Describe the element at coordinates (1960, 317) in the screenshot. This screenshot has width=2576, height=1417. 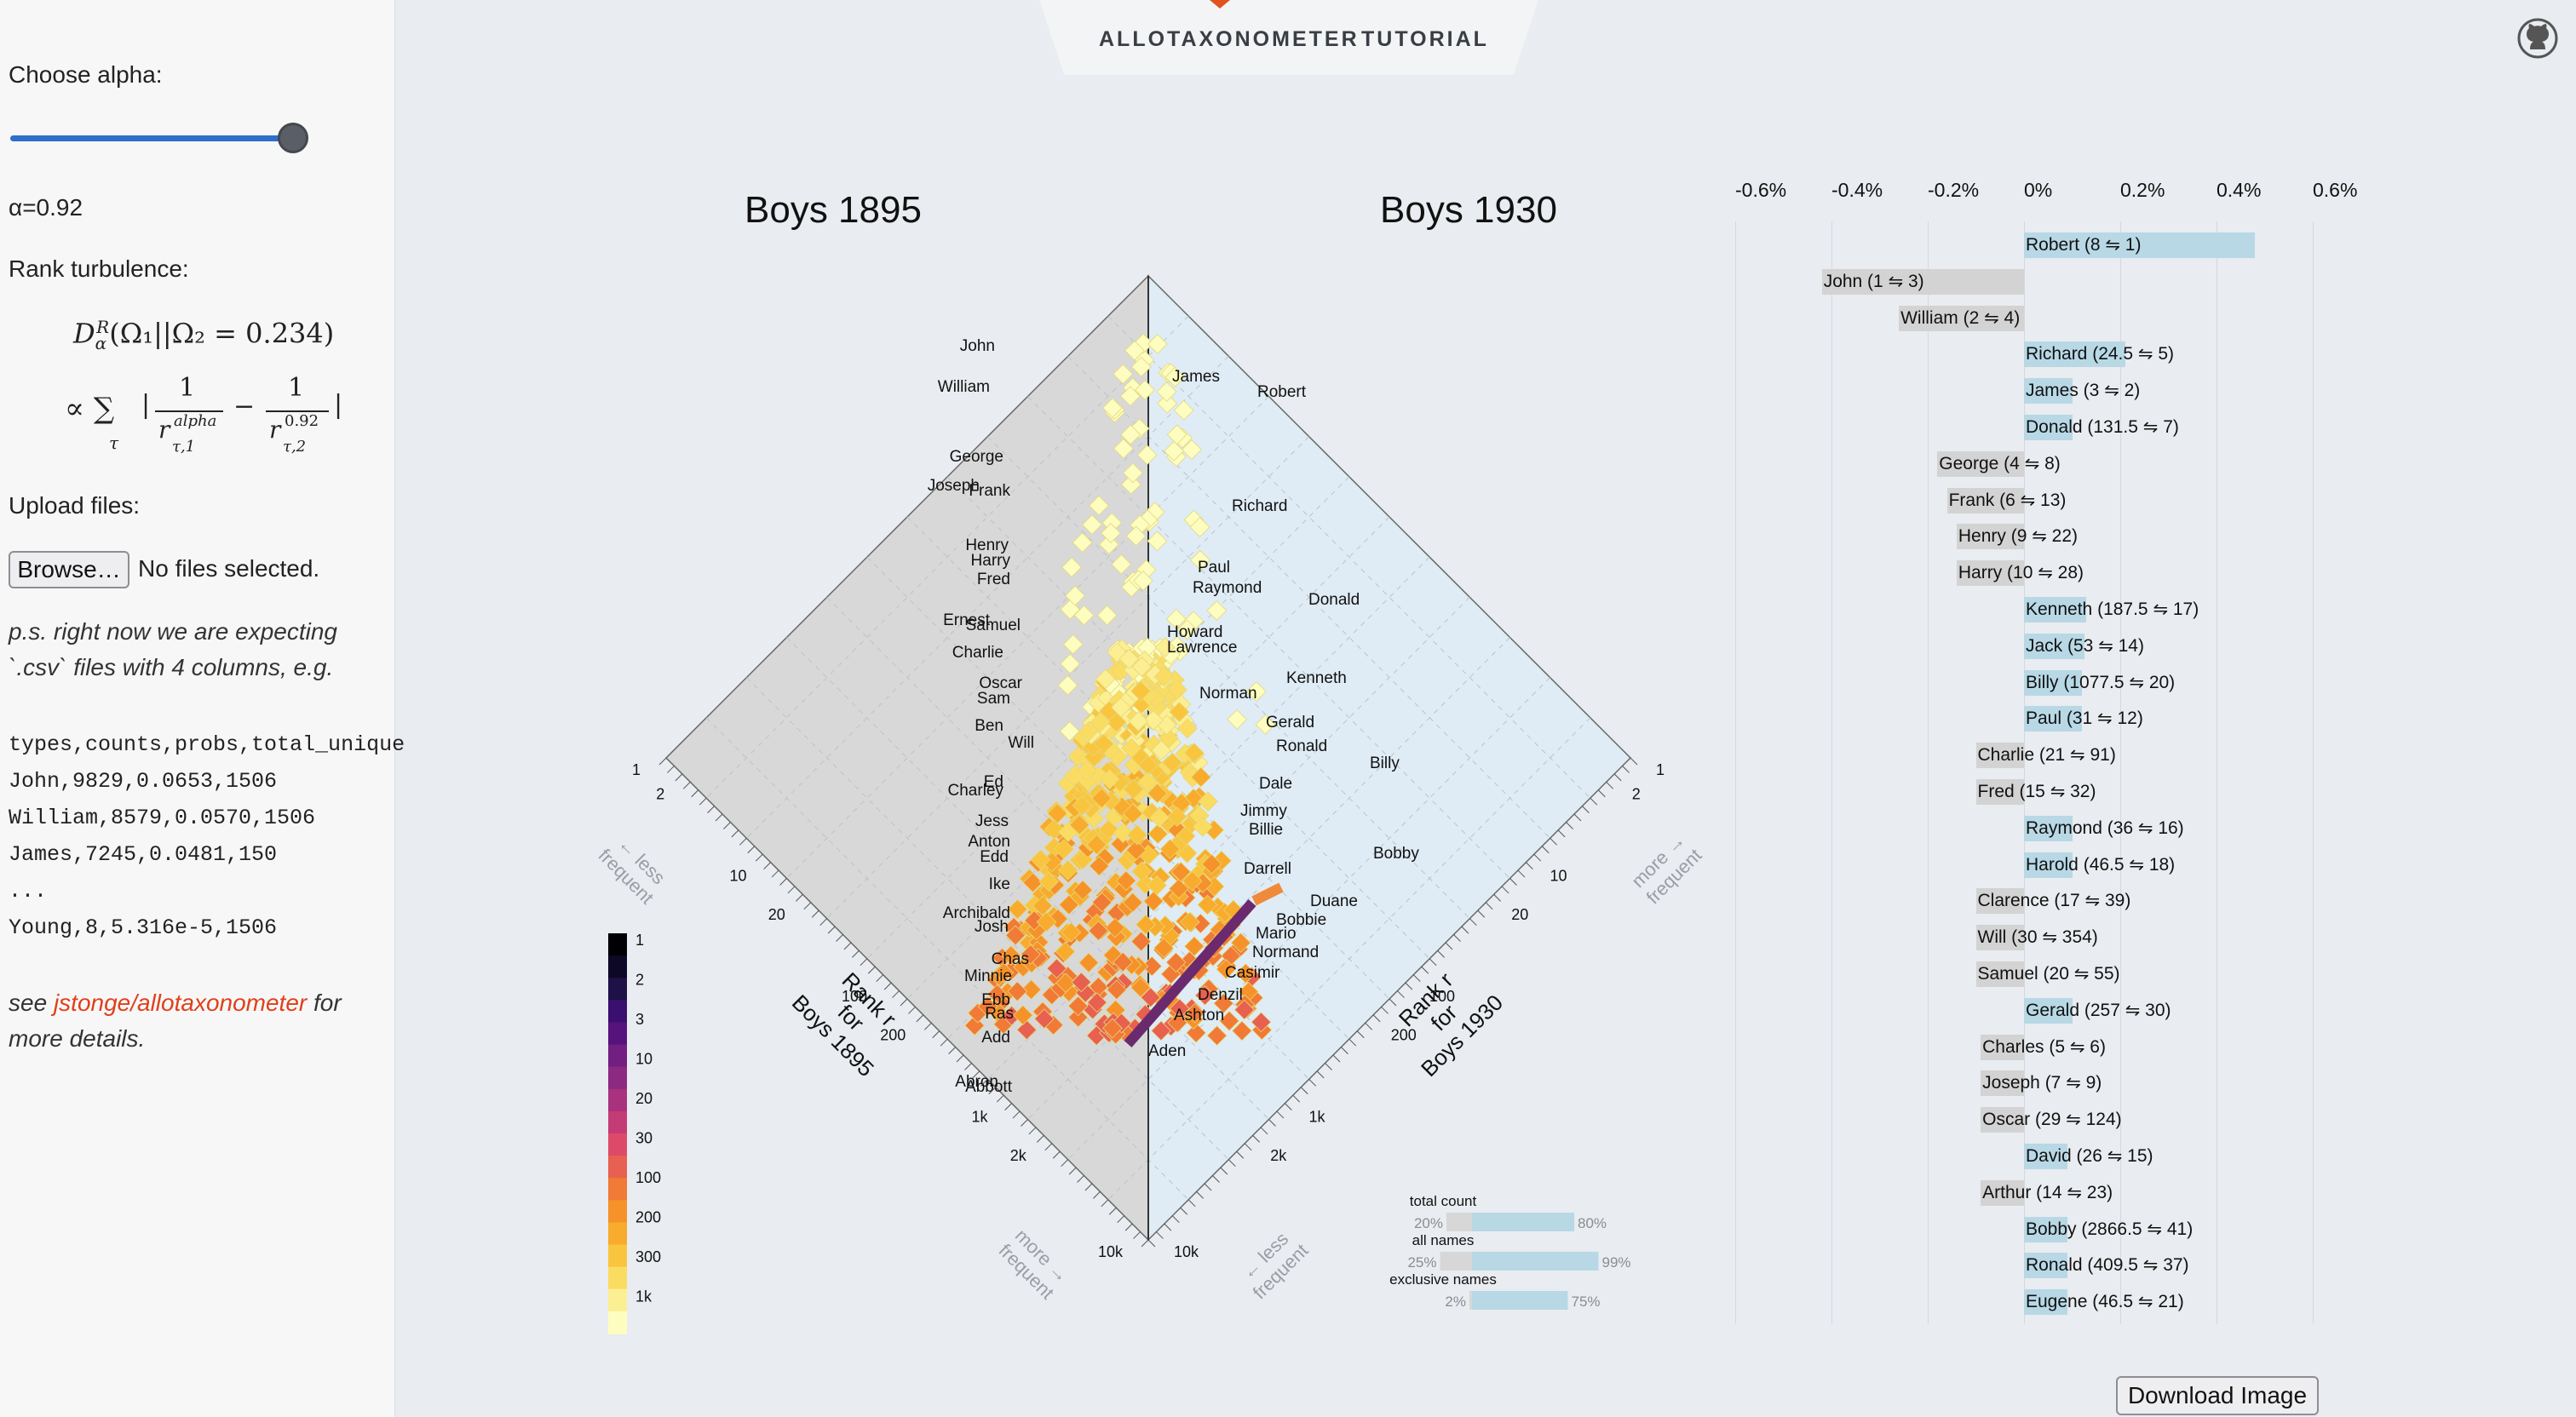
I see `contribution-bar-label: William (2 ⇋ 4)` at that location.